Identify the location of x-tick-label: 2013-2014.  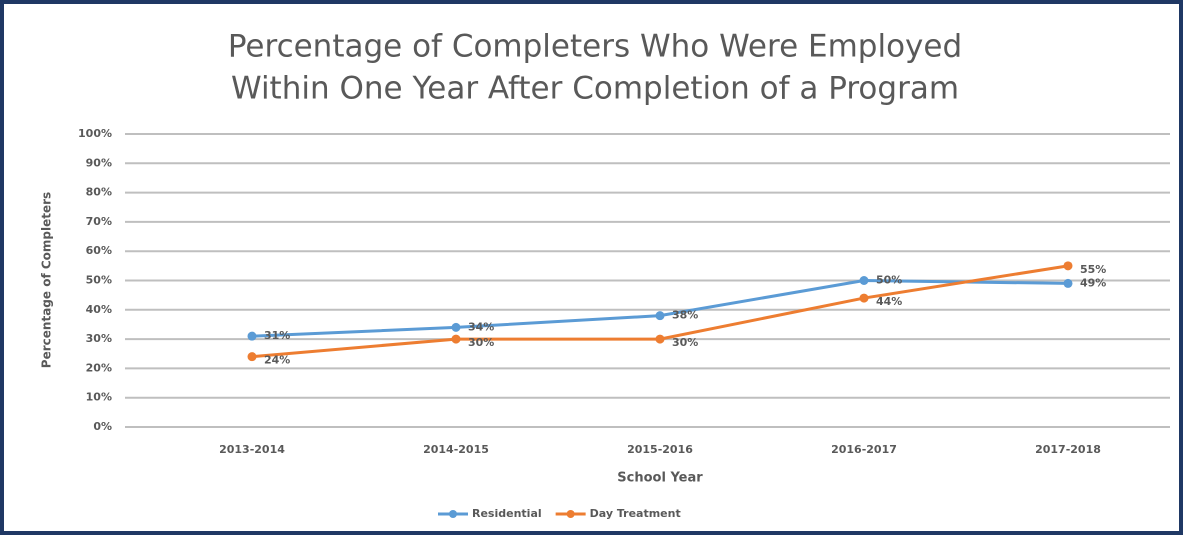
(252, 449).